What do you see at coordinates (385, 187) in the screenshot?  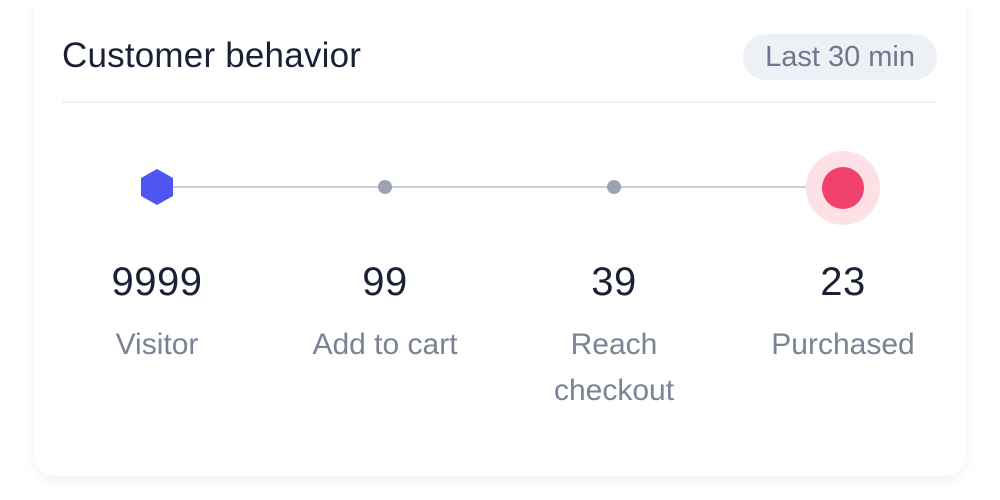 I see `add-to-cart-dot-icon` at bounding box center [385, 187].